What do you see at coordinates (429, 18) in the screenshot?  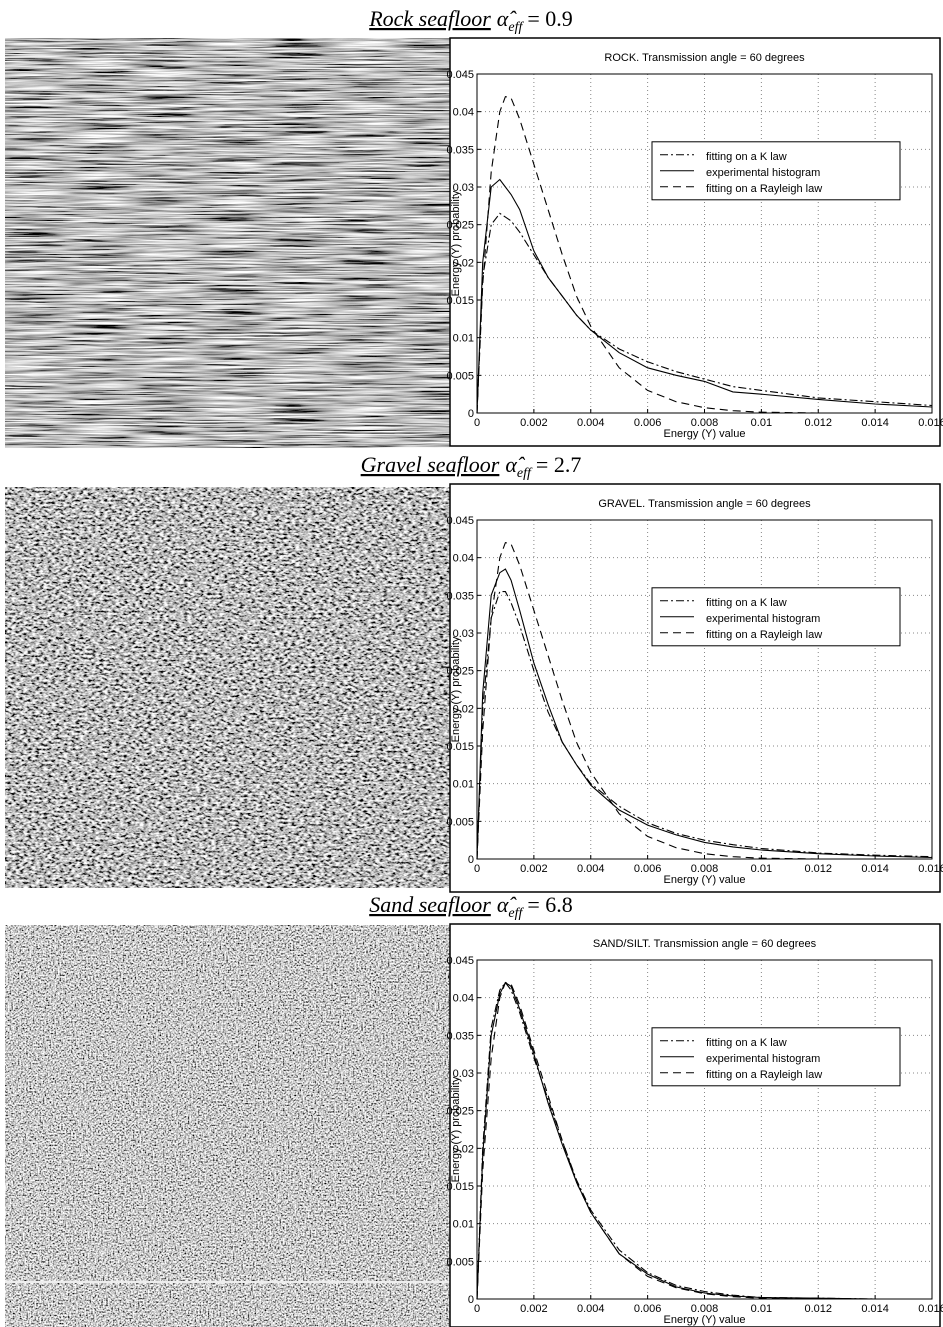 I see `caption-text: Rock seafloor` at bounding box center [429, 18].